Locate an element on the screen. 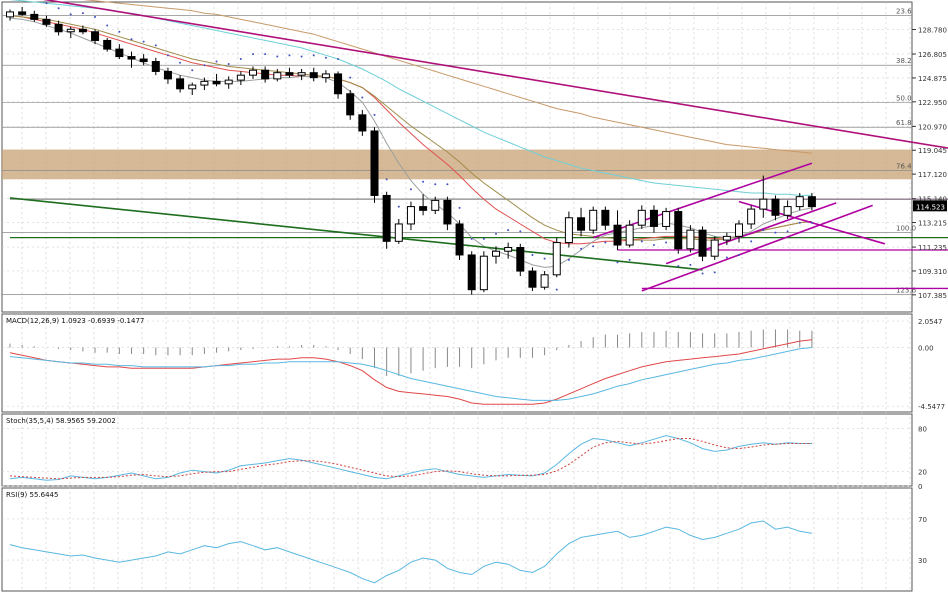 The image size is (948, 593). price-tick-label: 119.045 is located at coordinates (932, 151).